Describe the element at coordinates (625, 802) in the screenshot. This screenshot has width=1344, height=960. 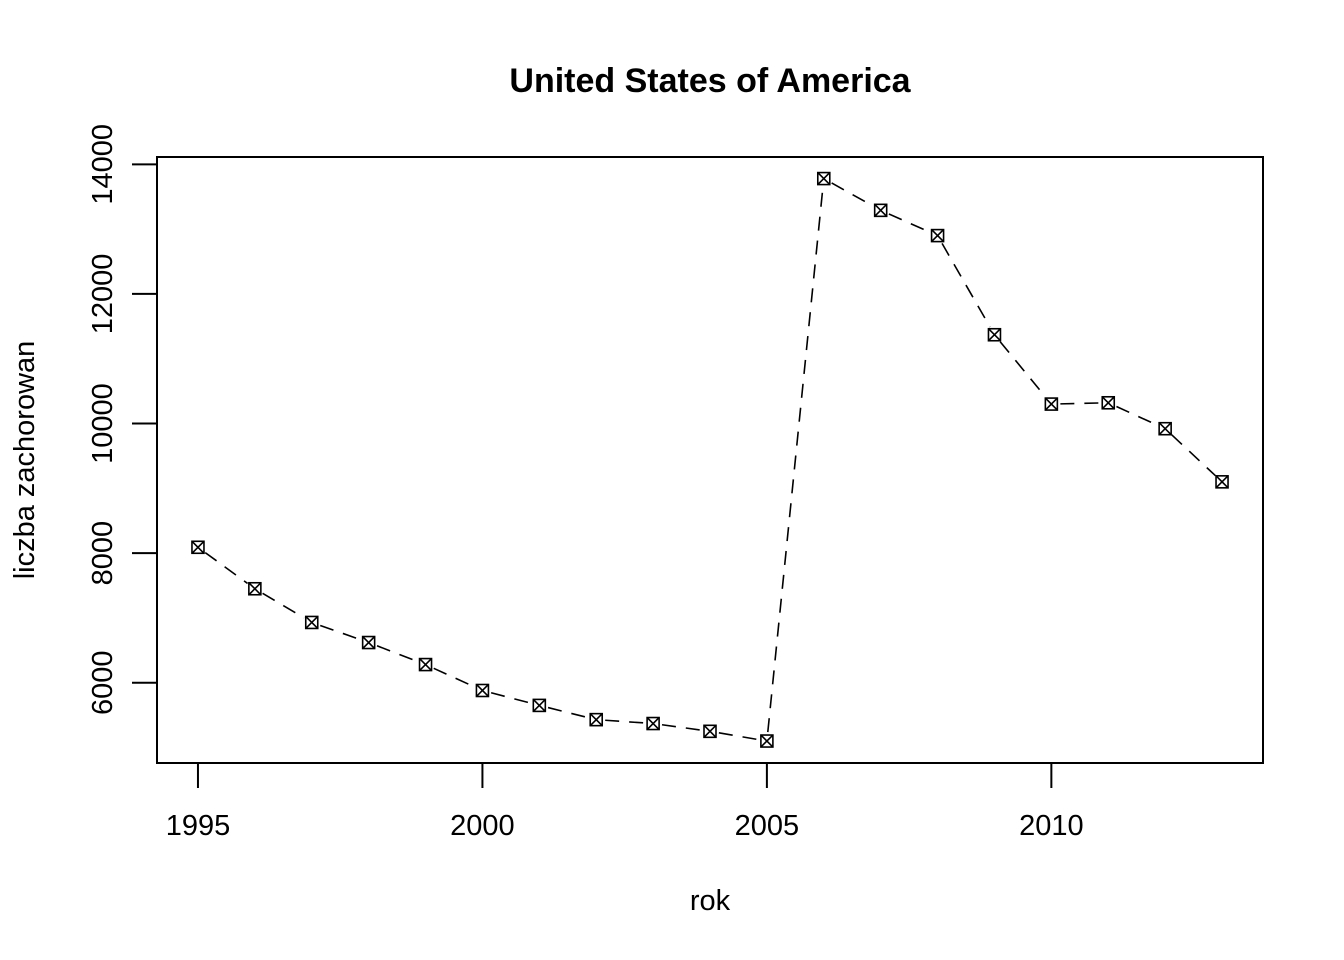
I see `x-axis: 1995 2000 2005 2010` at that location.